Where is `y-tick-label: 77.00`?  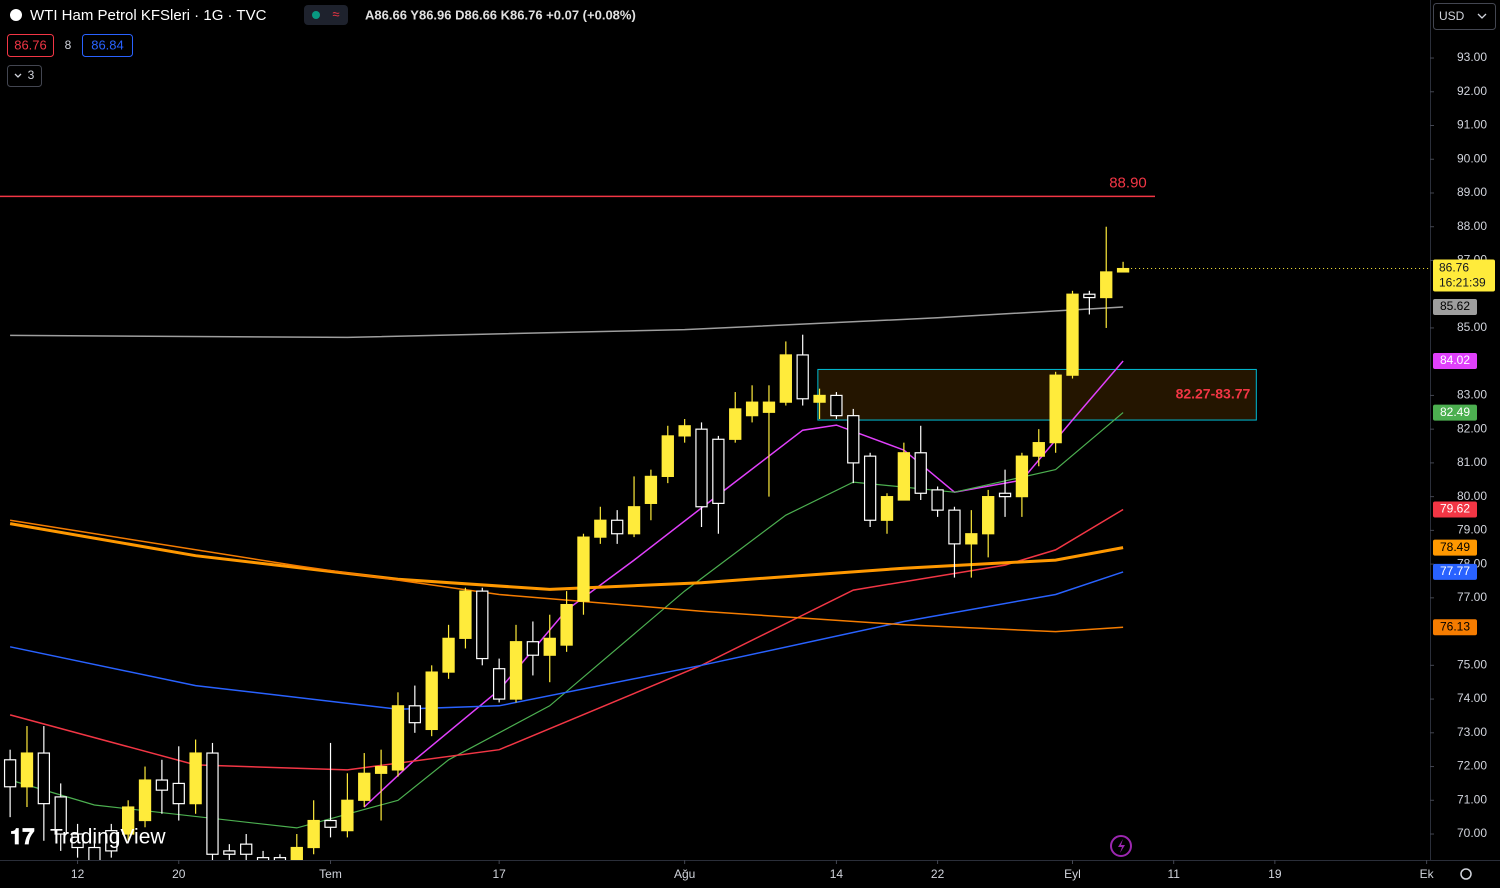 y-tick-label: 77.00 is located at coordinates (1472, 597).